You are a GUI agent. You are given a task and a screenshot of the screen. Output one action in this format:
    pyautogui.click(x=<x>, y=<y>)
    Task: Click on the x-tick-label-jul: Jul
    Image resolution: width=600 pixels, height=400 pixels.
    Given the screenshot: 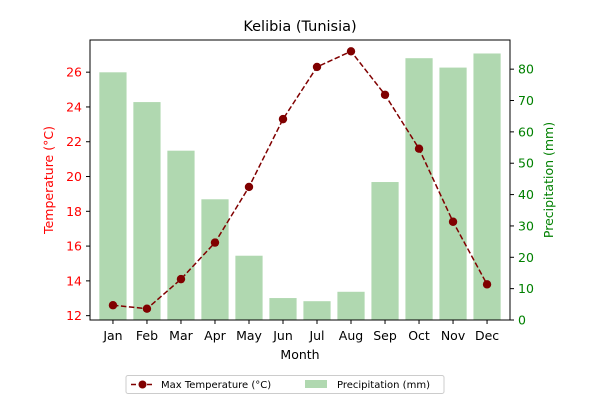 What is the action you would take?
    pyautogui.click(x=316, y=335)
    